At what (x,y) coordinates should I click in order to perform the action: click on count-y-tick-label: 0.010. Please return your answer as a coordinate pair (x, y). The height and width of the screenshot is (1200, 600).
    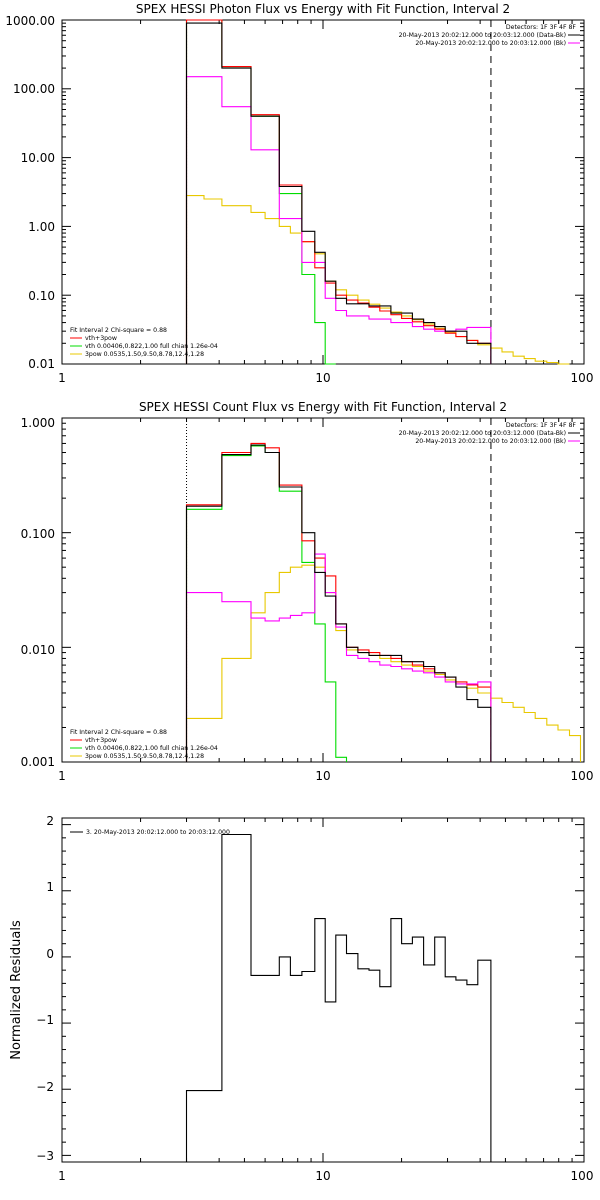
    Looking at the image, I should click on (38, 650).